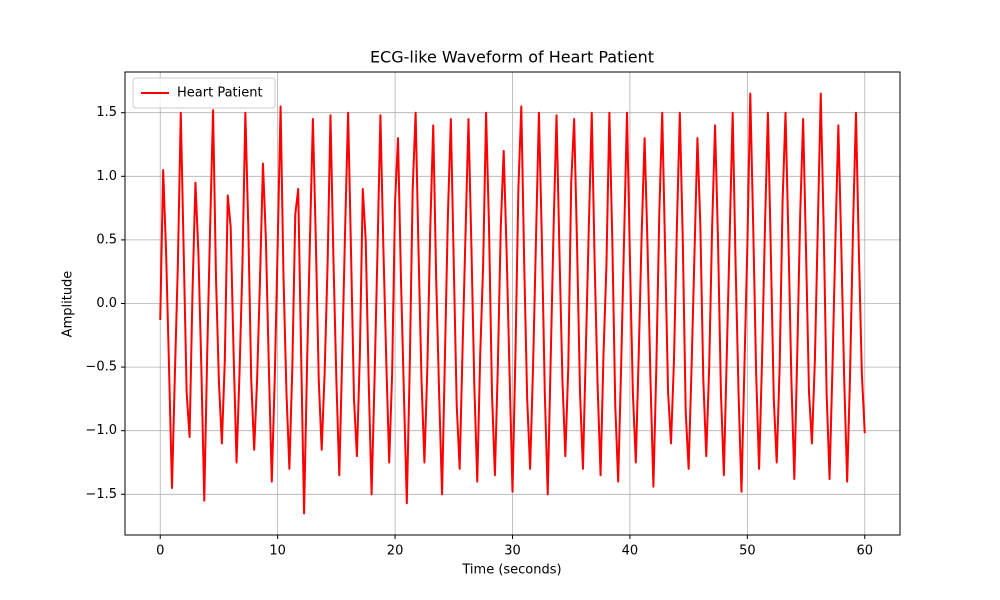 This screenshot has width=1000, height=600. What do you see at coordinates (277, 551) in the screenshot?
I see `x-tick-label: 10` at bounding box center [277, 551].